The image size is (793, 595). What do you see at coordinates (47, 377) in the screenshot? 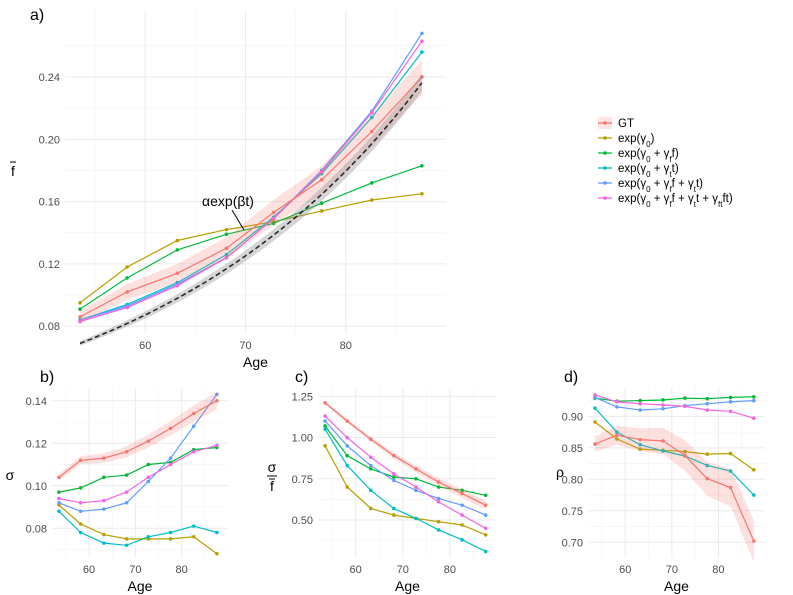
I see `panel-label: b)` at bounding box center [47, 377].